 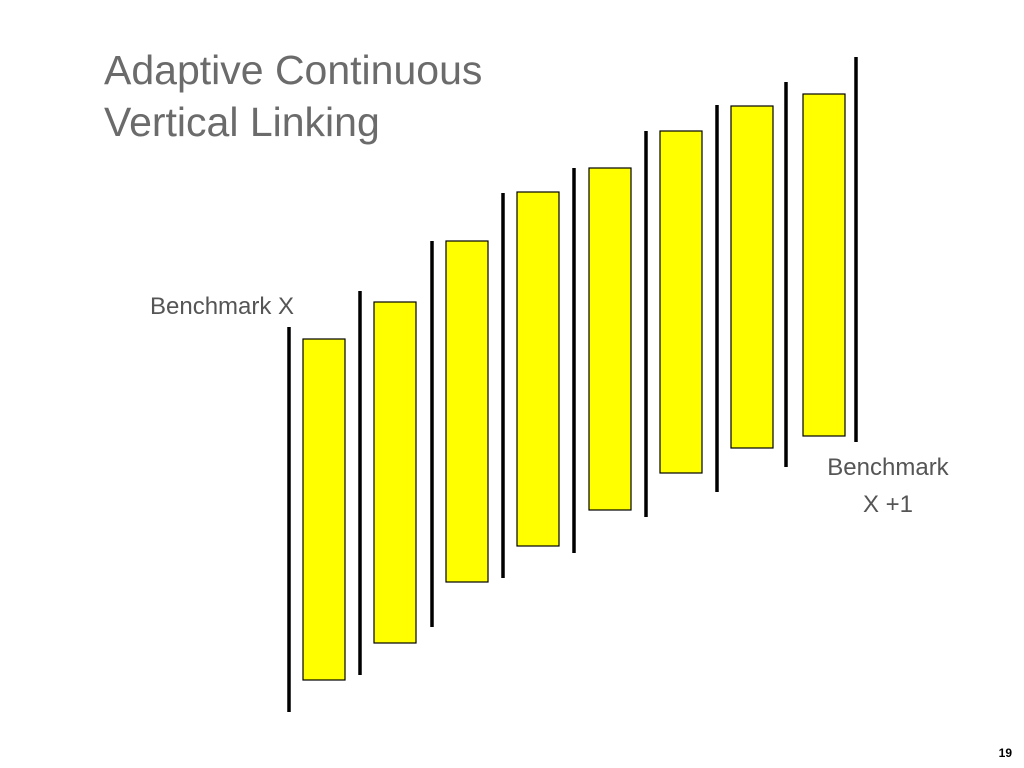 What do you see at coordinates (888, 486) in the screenshot?
I see `benchmark-x-plus-1-label: Benchmark X +1` at bounding box center [888, 486].